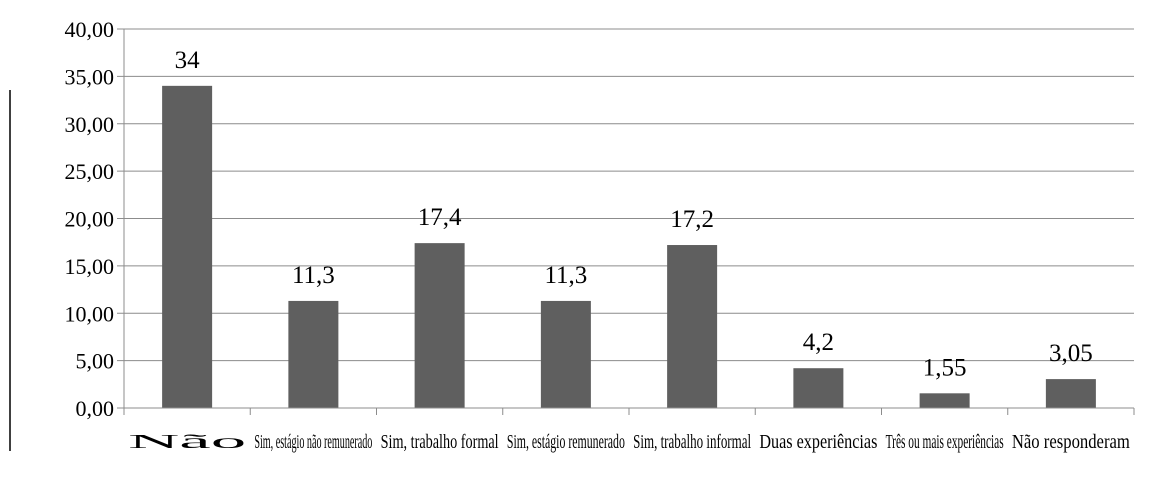  Describe the element at coordinates (313, 442) in the screenshot. I see `category-label: Sim, estágio não remunerado` at that location.